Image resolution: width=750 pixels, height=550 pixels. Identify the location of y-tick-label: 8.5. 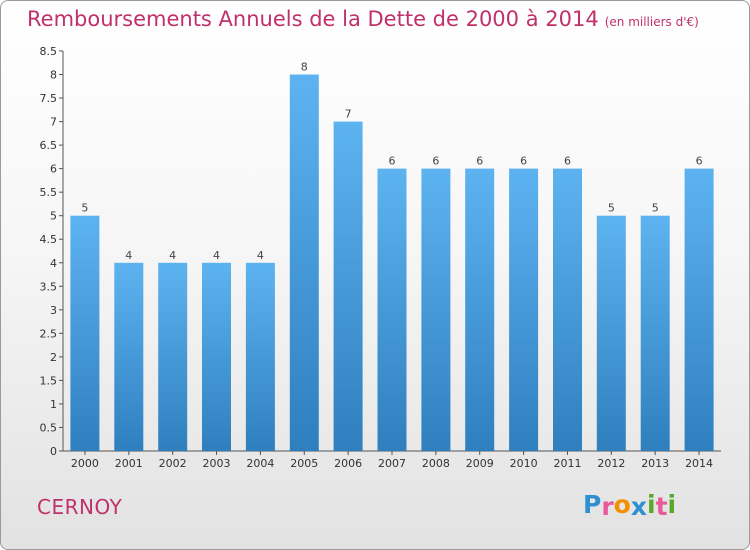
(49, 51).